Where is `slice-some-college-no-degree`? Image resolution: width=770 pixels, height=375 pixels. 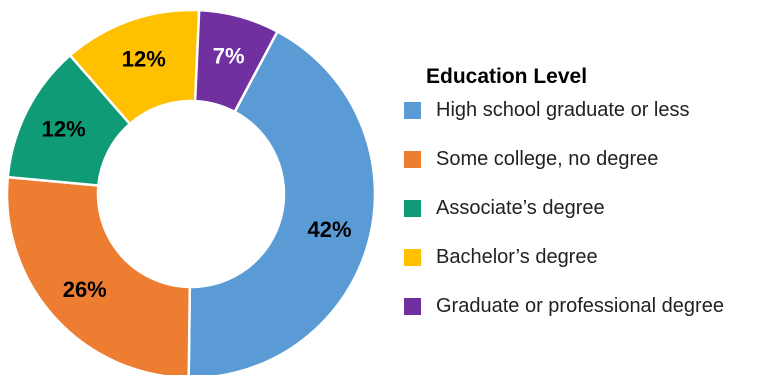
slice-some-college-no-degree is located at coordinates (98, 275).